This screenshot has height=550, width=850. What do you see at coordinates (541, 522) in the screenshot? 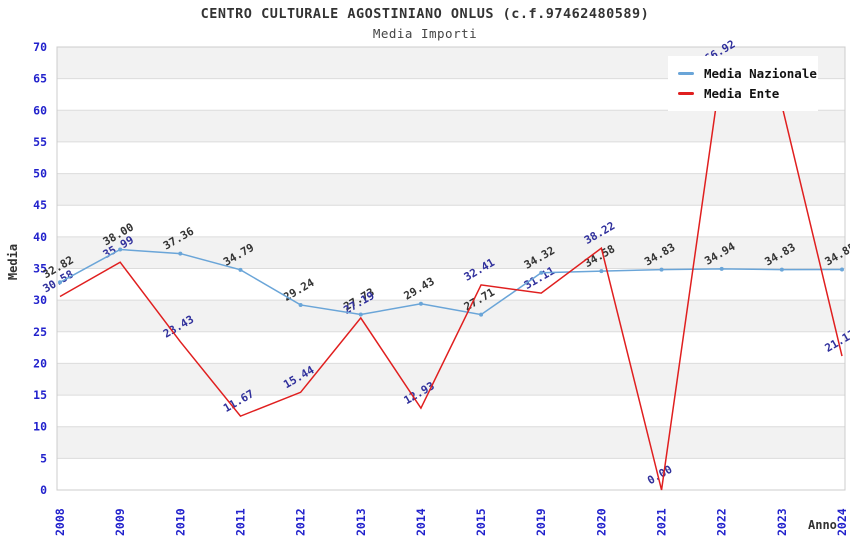
I see `x-axis-tick-label: 2019` at bounding box center [541, 522].